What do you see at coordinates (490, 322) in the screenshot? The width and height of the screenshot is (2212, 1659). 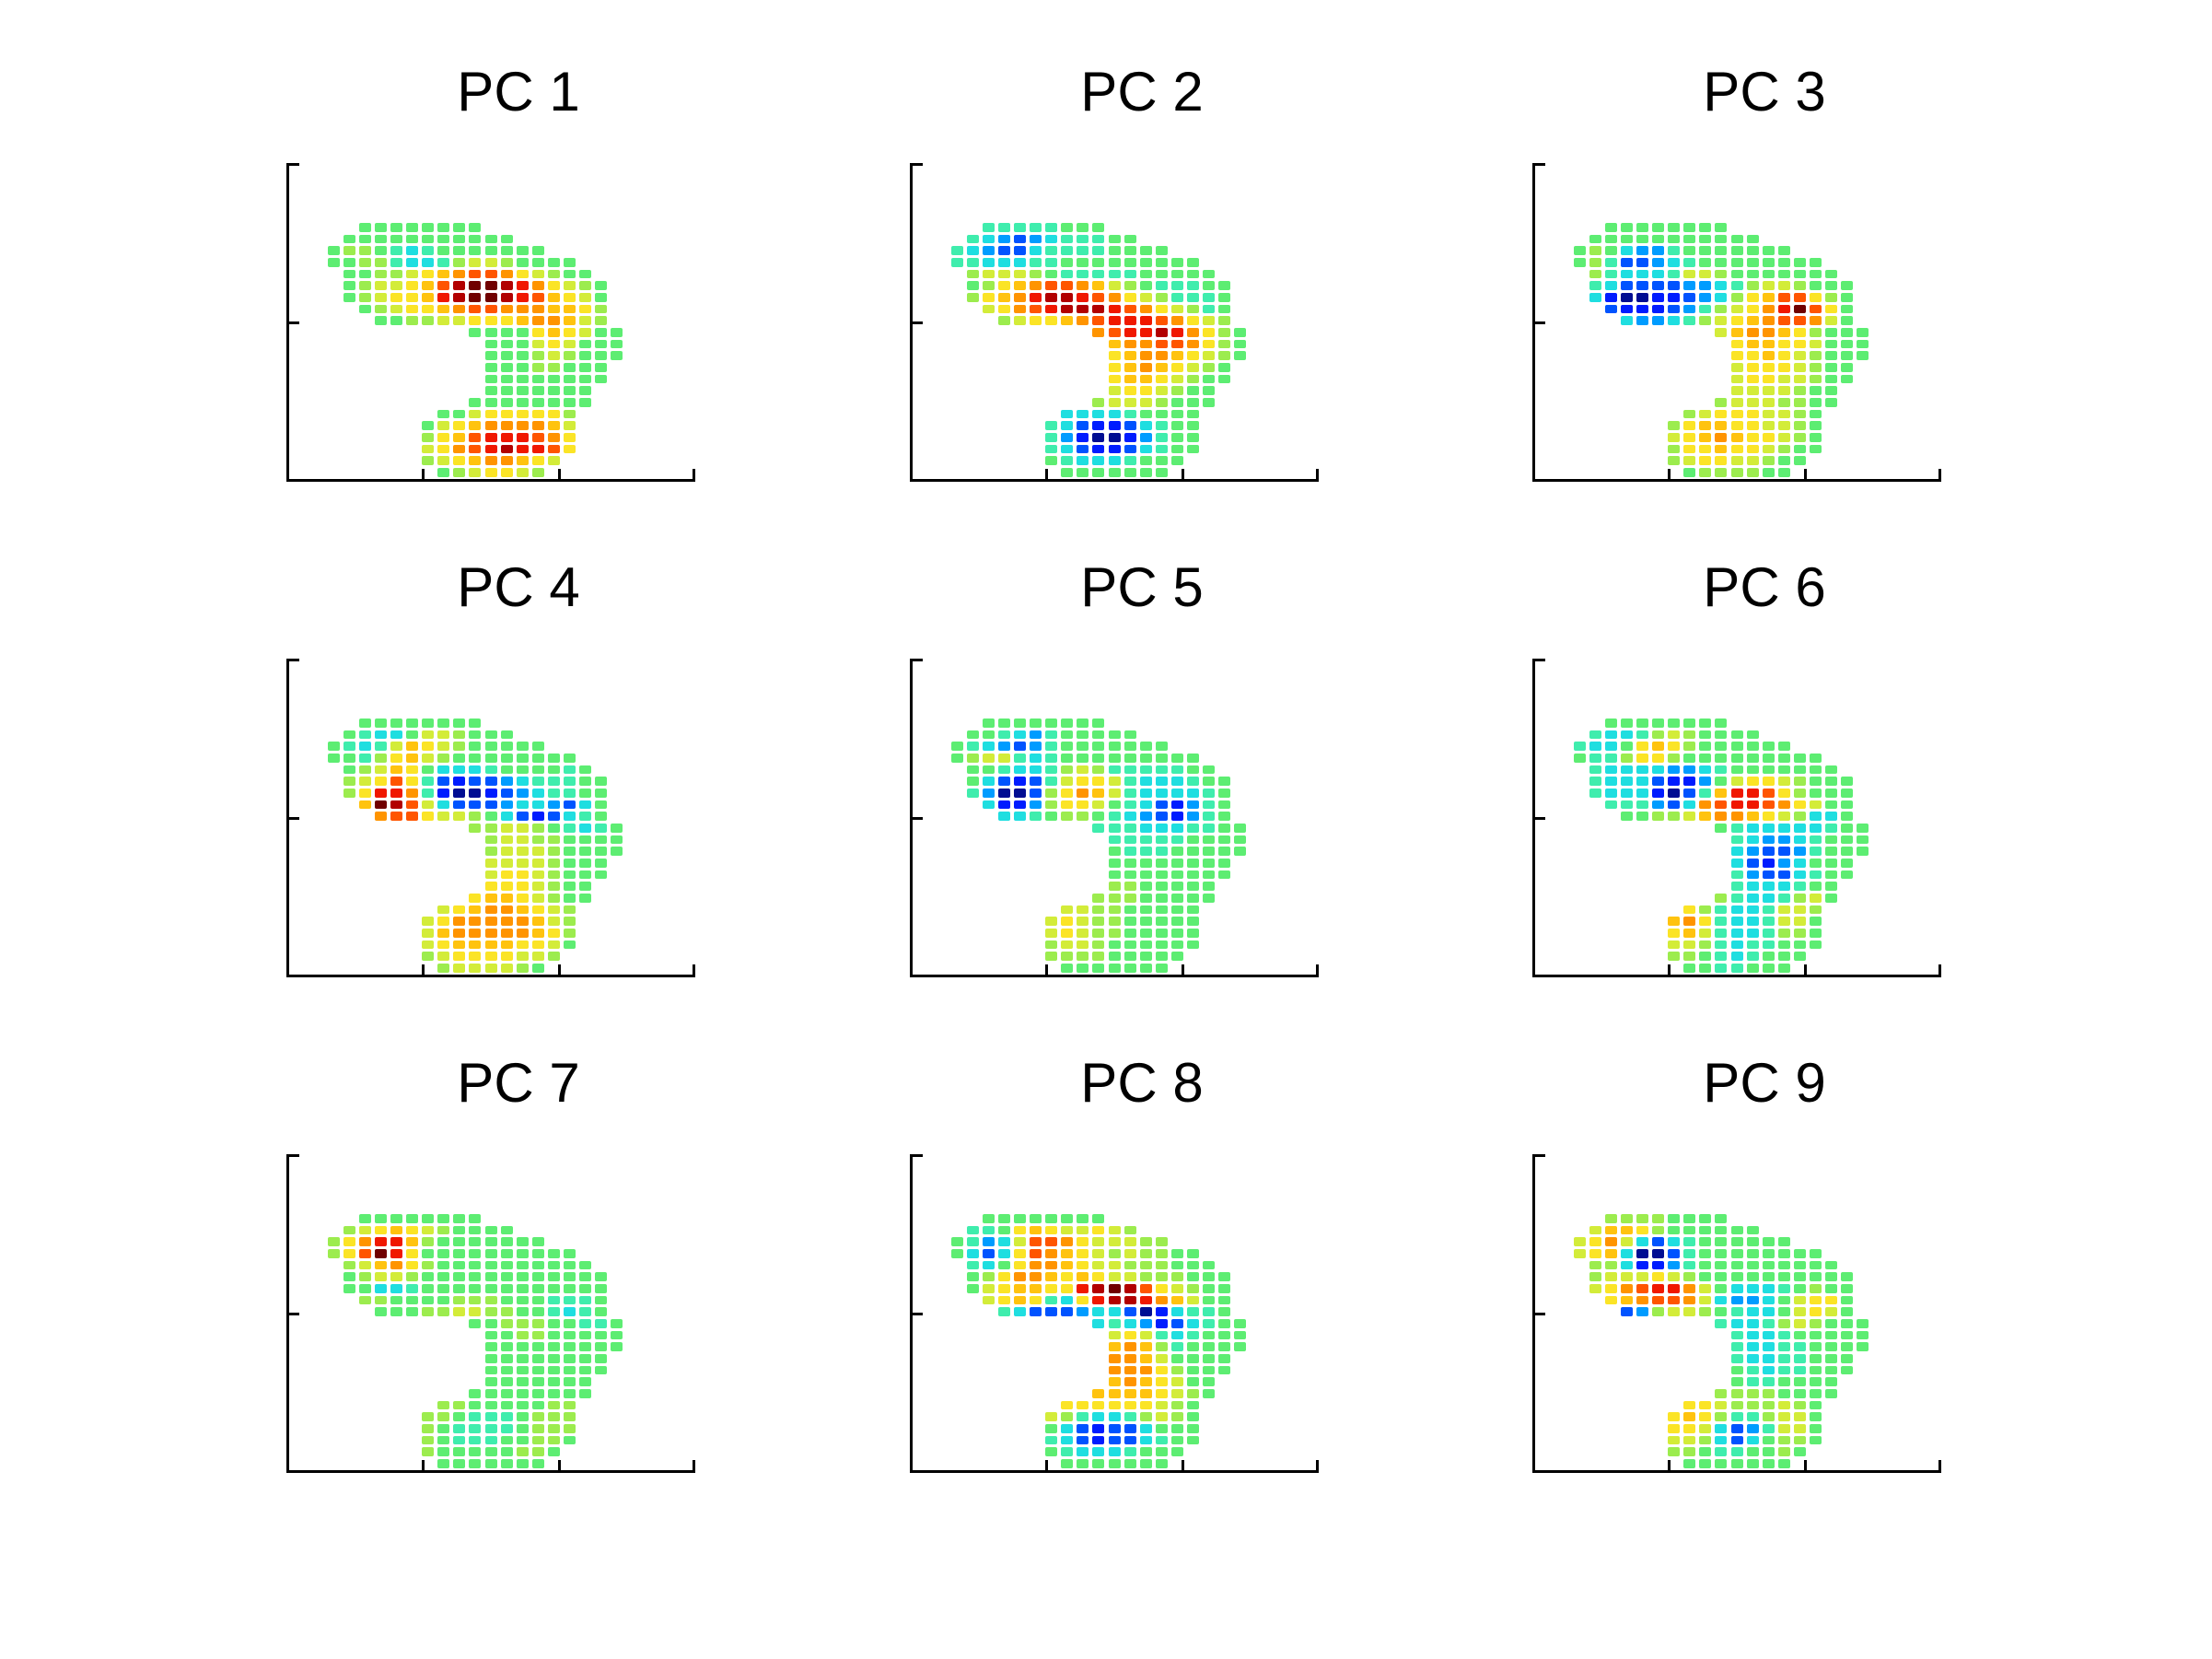 I see `plot-area` at bounding box center [490, 322].